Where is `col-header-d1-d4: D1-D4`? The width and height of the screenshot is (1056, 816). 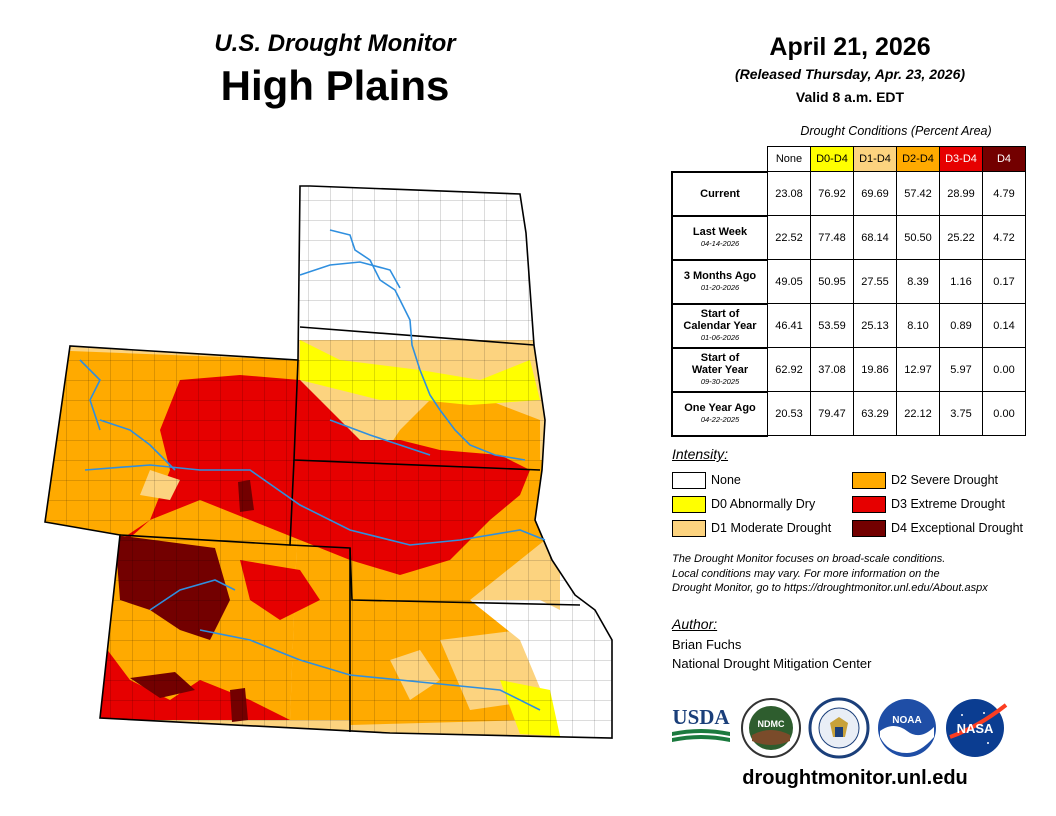
col-header-d1-d4: D1-D4 is located at coordinates (875, 159).